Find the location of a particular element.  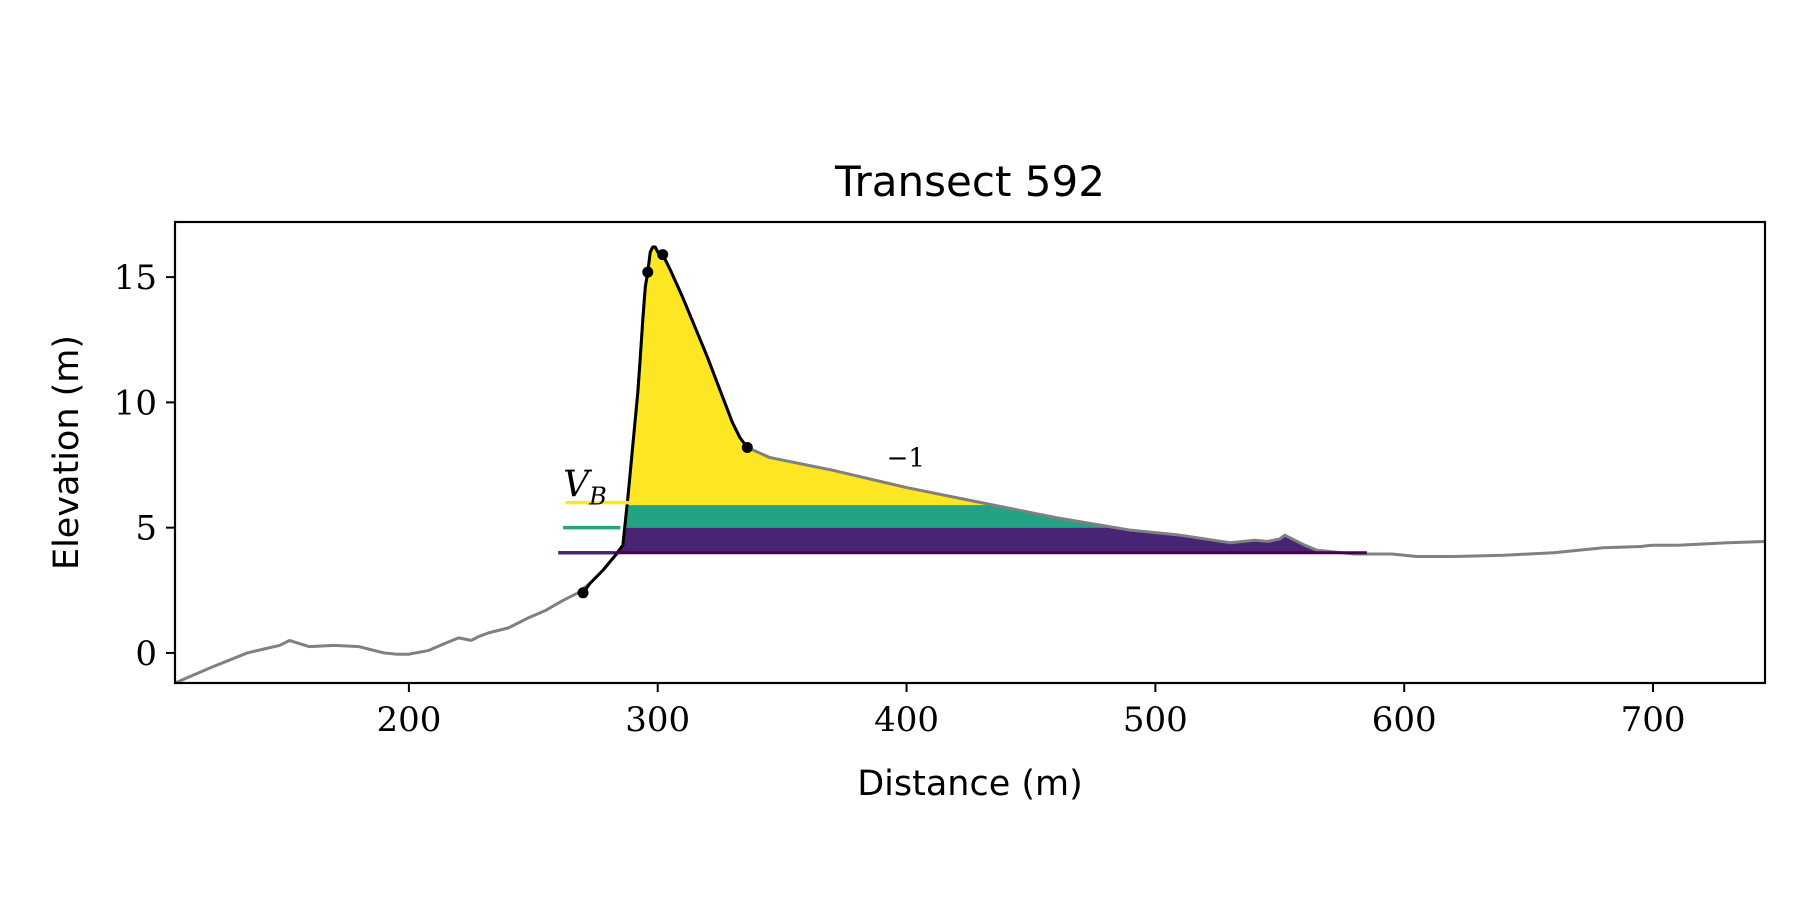

volume-bands is located at coordinates (975, 400).